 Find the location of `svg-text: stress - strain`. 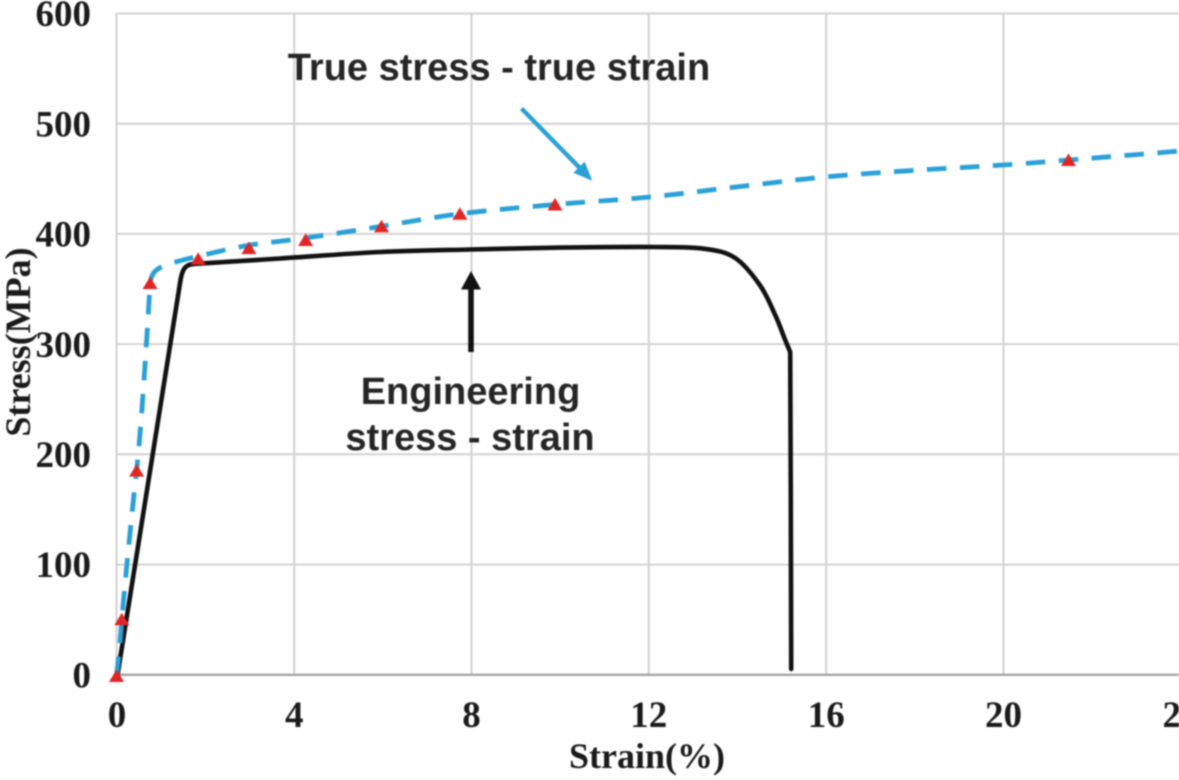

svg-text: stress - strain is located at coordinates (469, 438).